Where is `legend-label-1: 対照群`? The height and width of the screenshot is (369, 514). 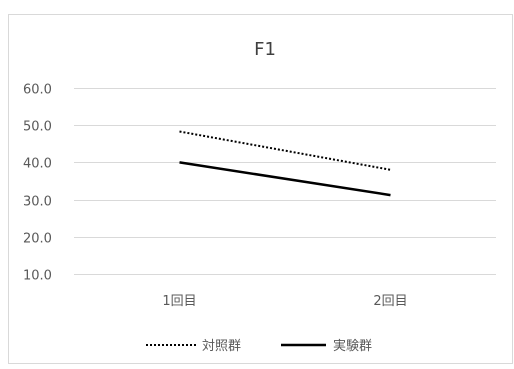
legend-label-1: 対照群 is located at coordinates (221, 346).